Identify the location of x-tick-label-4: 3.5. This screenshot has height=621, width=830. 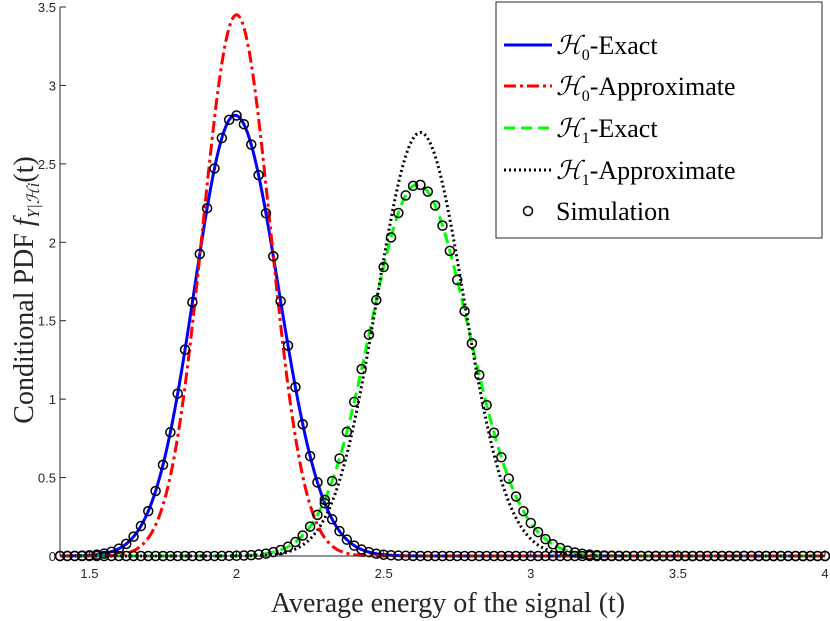
(678, 573).